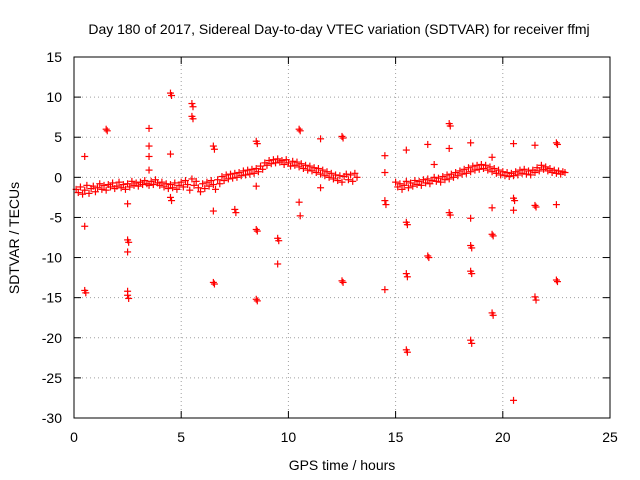 This screenshot has width=640, height=480. What do you see at coordinates (503, 437) in the screenshot?
I see `x-tick-label: 20` at bounding box center [503, 437].